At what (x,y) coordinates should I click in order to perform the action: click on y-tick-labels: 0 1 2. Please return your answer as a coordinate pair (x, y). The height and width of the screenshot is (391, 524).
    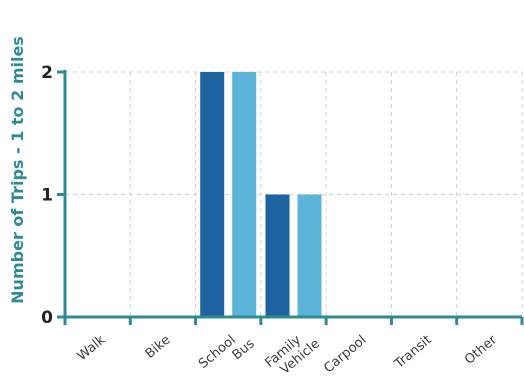
    Looking at the image, I should click on (47, 195).